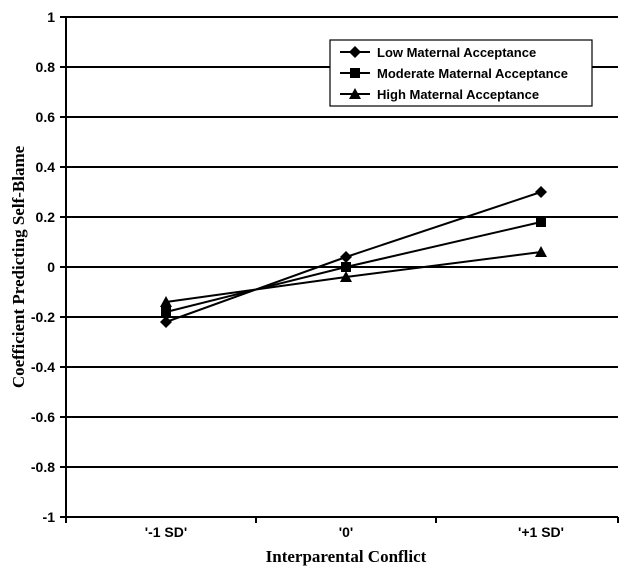 The width and height of the screenshot is (630, 571). I want to click on y-tick-labels: 1 0.8 0.6 0.4 0.2 0 -0.2 -0.4 -0.6 -0.8 -1, so click(43, 267).